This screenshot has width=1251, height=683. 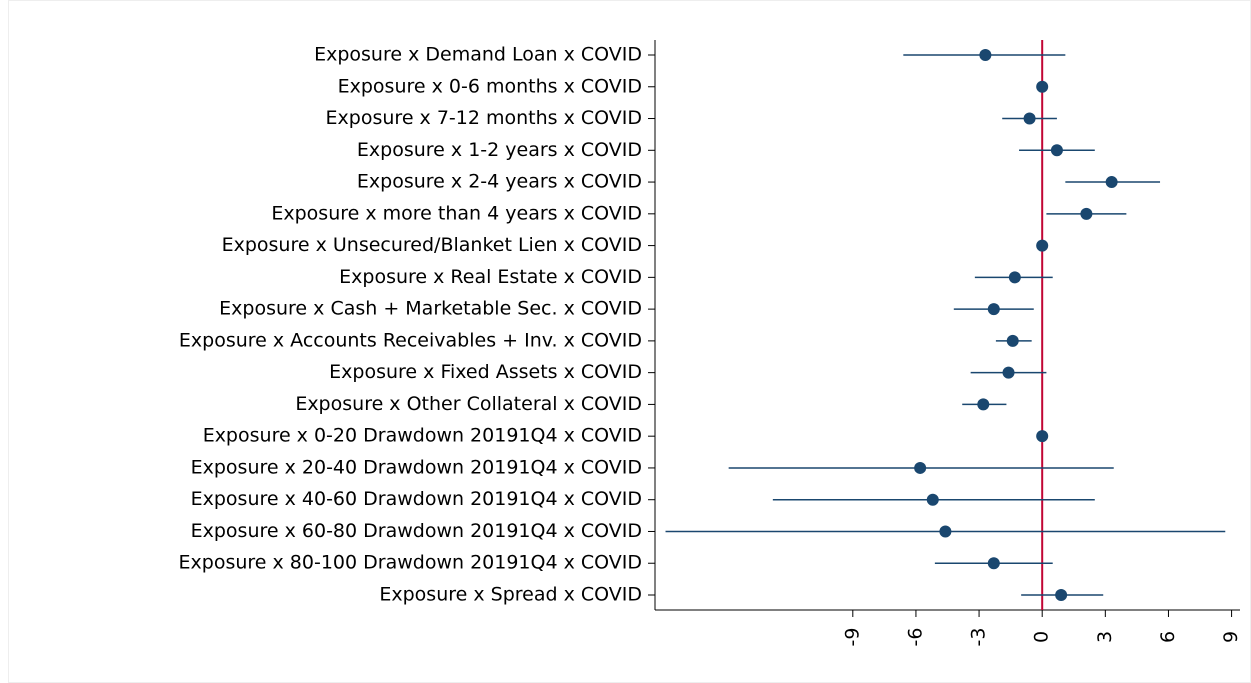 I want to click on x-tick-label: -6, so click(x=915, y=637).